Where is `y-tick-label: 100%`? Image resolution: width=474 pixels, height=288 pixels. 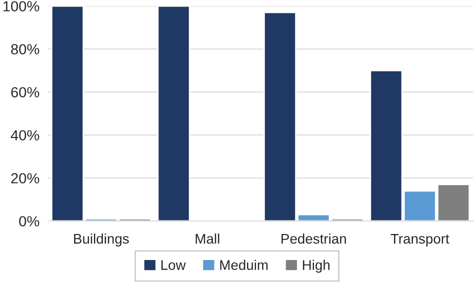
y-tick-label: 100% is located at coordinates (21, 6).